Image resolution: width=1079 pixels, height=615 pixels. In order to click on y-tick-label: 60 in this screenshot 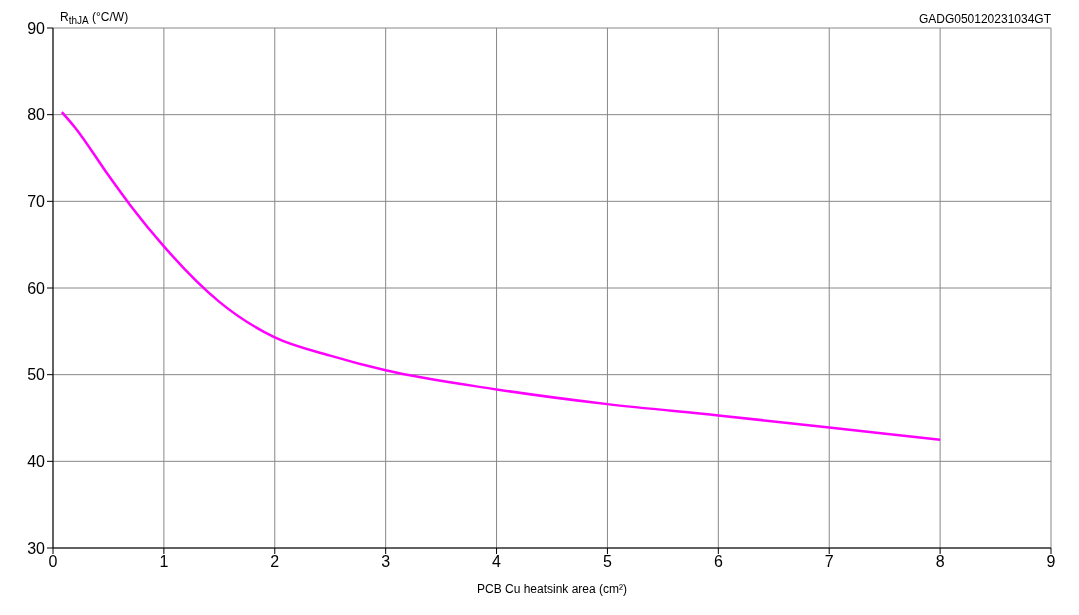, I will do `click(36, 288)`.